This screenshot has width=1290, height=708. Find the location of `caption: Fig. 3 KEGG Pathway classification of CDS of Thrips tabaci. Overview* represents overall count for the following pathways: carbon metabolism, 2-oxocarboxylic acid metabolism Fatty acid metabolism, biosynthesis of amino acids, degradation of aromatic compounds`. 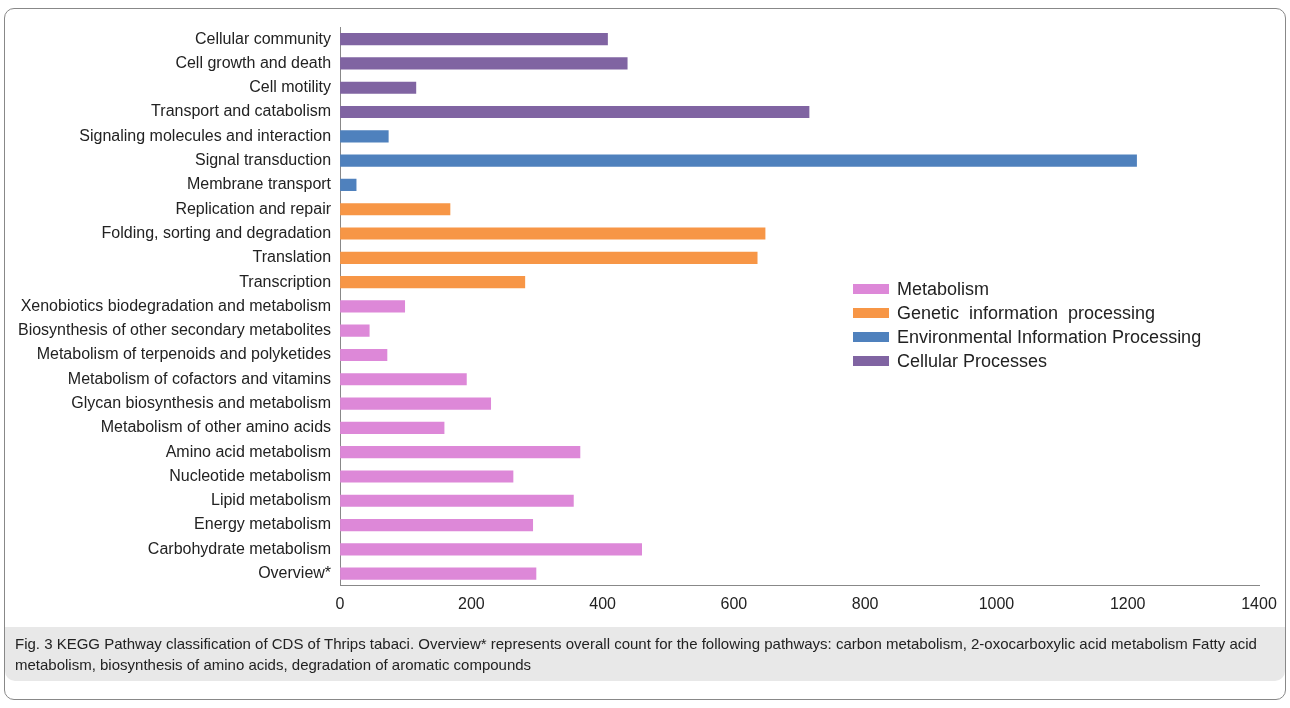

caption: Fig. 3 KEGG Pathway classification of CDS of Thrips tabaci. Overview* represents overall count for the following pathways: carbon metabolism, 2-oxocarboxylic acid metabolism Fatty acid metabolism, biosynthesis of amino acids, degradation of aromatic compounds is located at coordinates (636, 654).